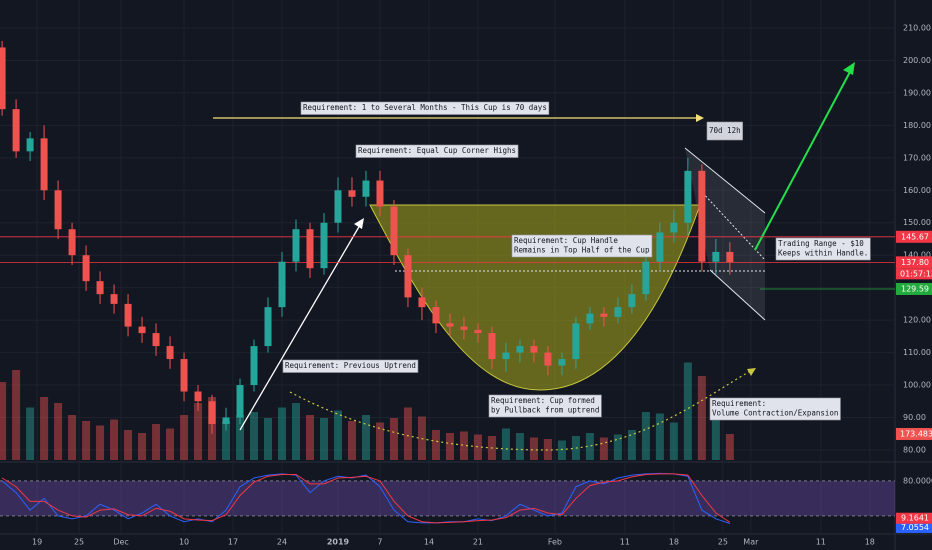 Image resolution: width=932 pixels, height=550 pixels. I want to click on annotation-text: Requirement: Equal Cup Corner Highs, so click(437, 150).